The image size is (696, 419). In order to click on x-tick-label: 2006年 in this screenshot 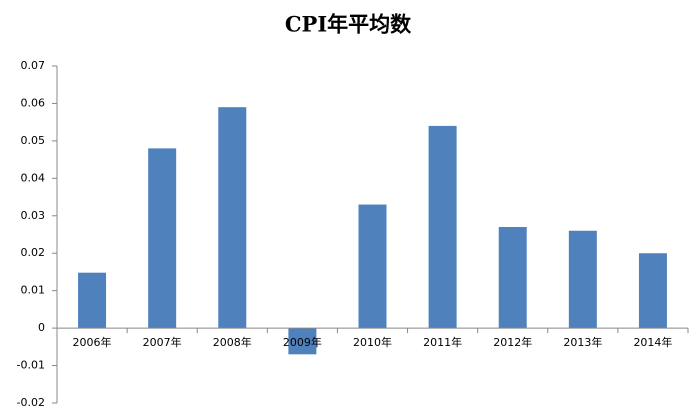, I will do `click(92, 342)`.